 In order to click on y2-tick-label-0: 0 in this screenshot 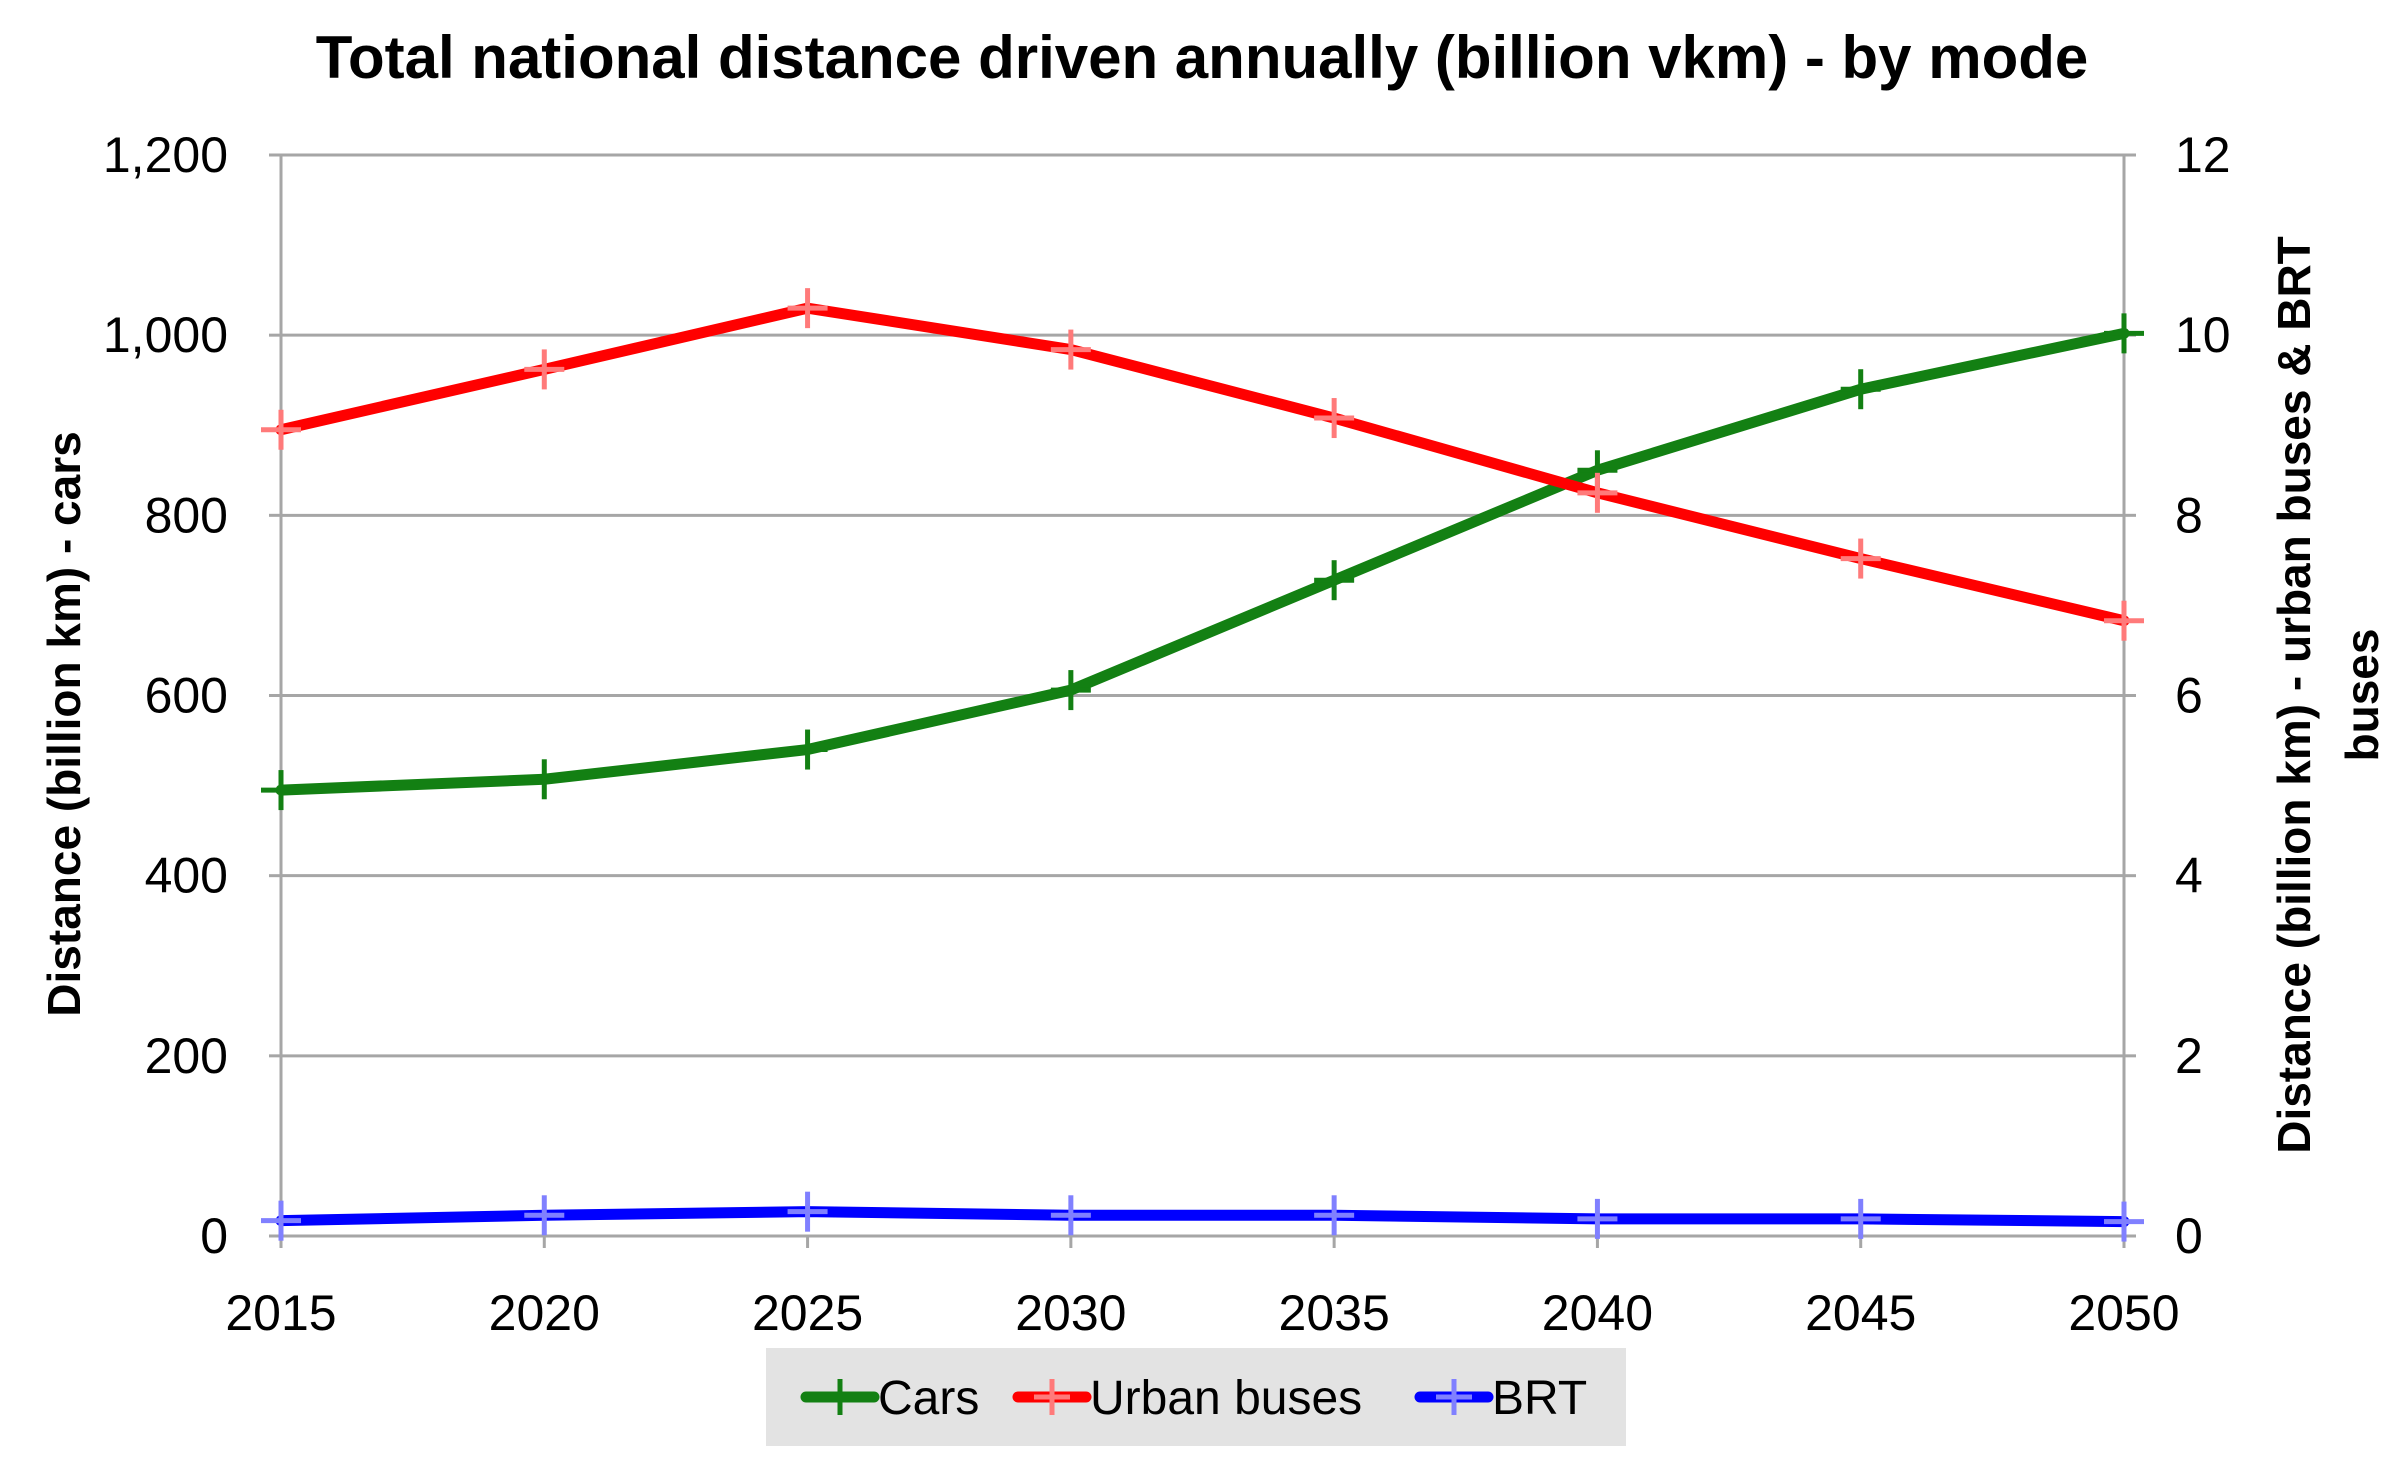, I will do `click(2189, 1236)`.